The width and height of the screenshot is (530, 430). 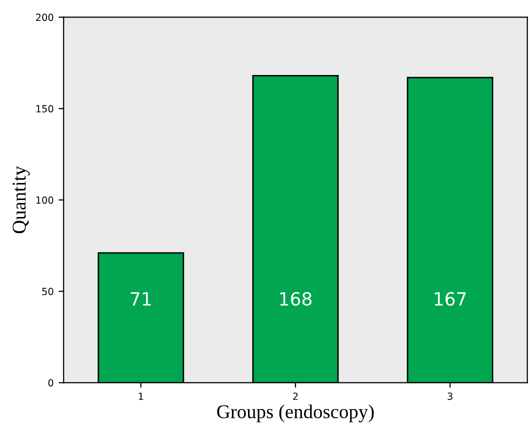 What do you see at coordinates (45, 200) in the screenshot?
I see `y-tick-label: 100` at bounding box center [45, 200].